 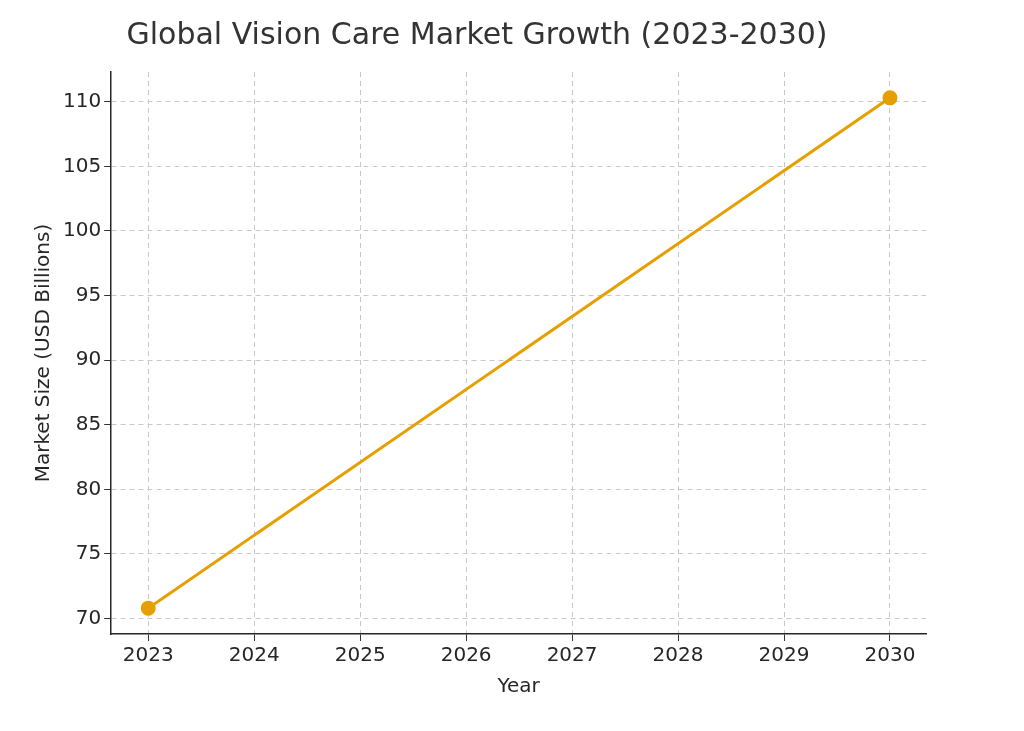 I want to click on y-tick-label: 100, so click(x=82, y=229).